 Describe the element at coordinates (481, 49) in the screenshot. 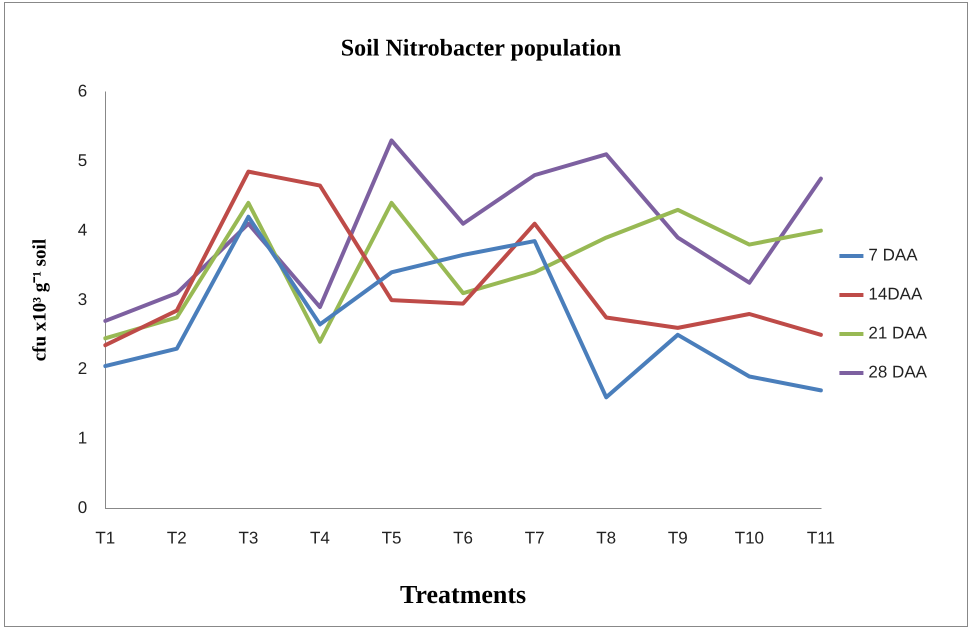

I see `chart-title: Soil Nitrobacter population` at that location.